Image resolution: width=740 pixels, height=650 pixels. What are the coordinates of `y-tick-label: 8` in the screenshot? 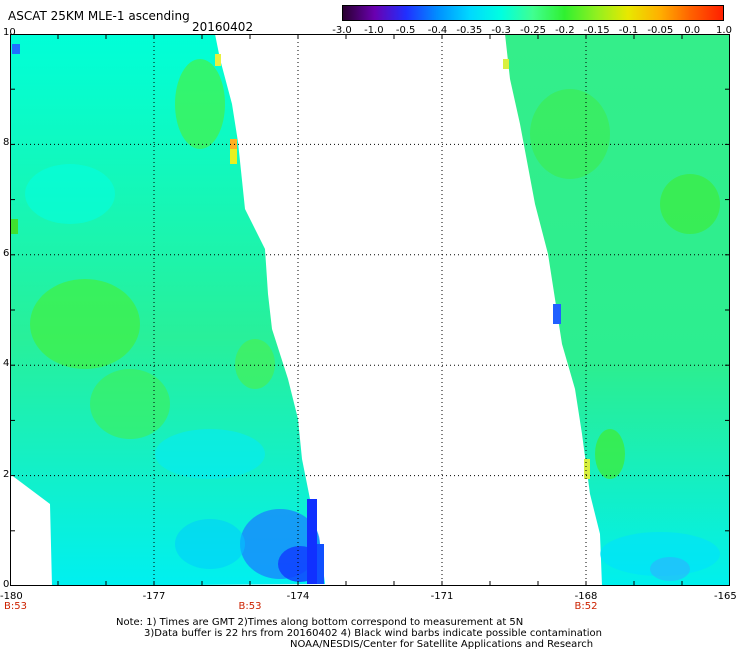 It's located at (6, 143).